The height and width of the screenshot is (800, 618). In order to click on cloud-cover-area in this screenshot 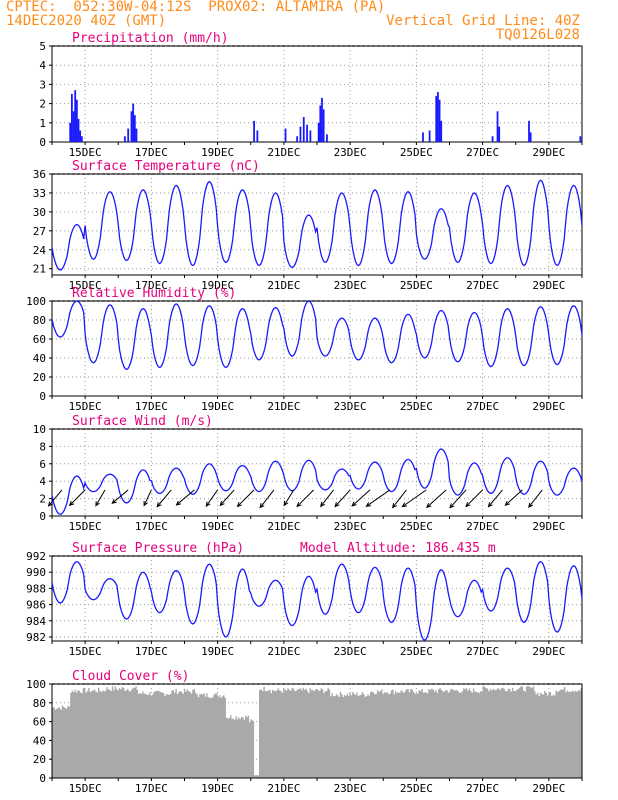, I will do `click(317, 731)`.